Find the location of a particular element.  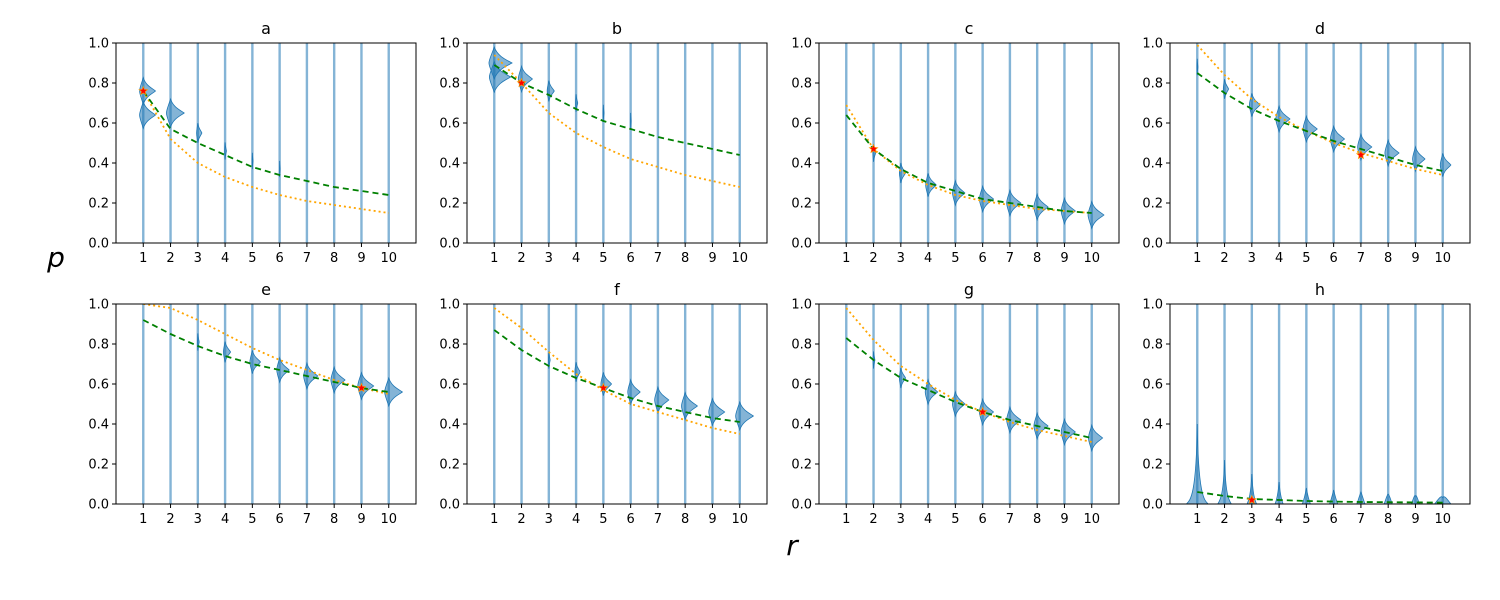

x-tick-label: 1 is located at coordinates (494, 519).